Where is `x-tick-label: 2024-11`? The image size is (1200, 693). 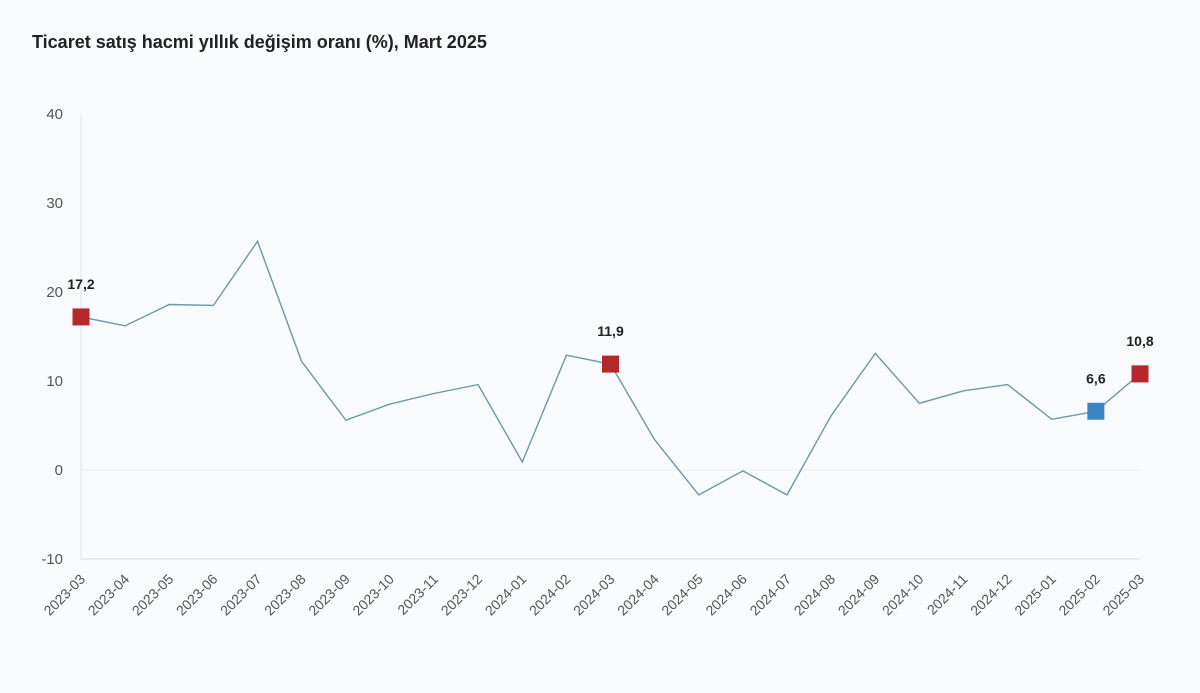
x-tick-label: 2024-11 is located at coordinates (947, 594).